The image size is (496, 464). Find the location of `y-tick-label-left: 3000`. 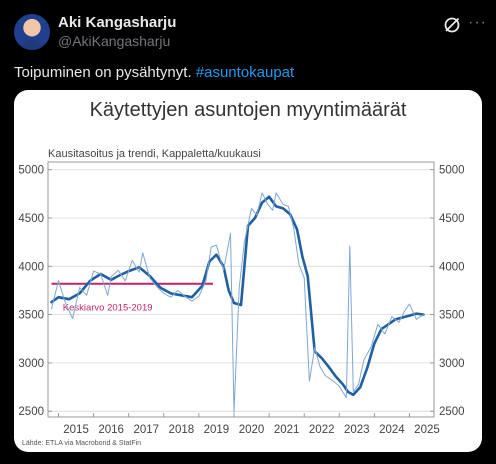

y-tick-label-left: 3000 is located at coordinates (31, 364).